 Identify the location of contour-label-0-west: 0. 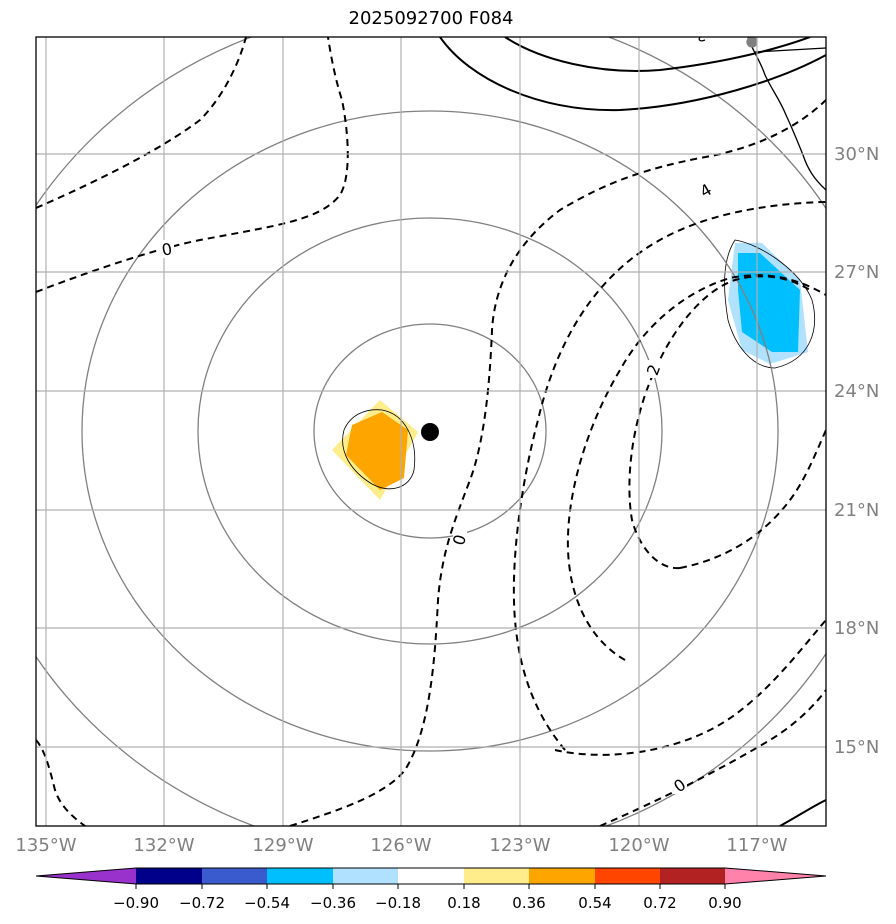
(166, 249).